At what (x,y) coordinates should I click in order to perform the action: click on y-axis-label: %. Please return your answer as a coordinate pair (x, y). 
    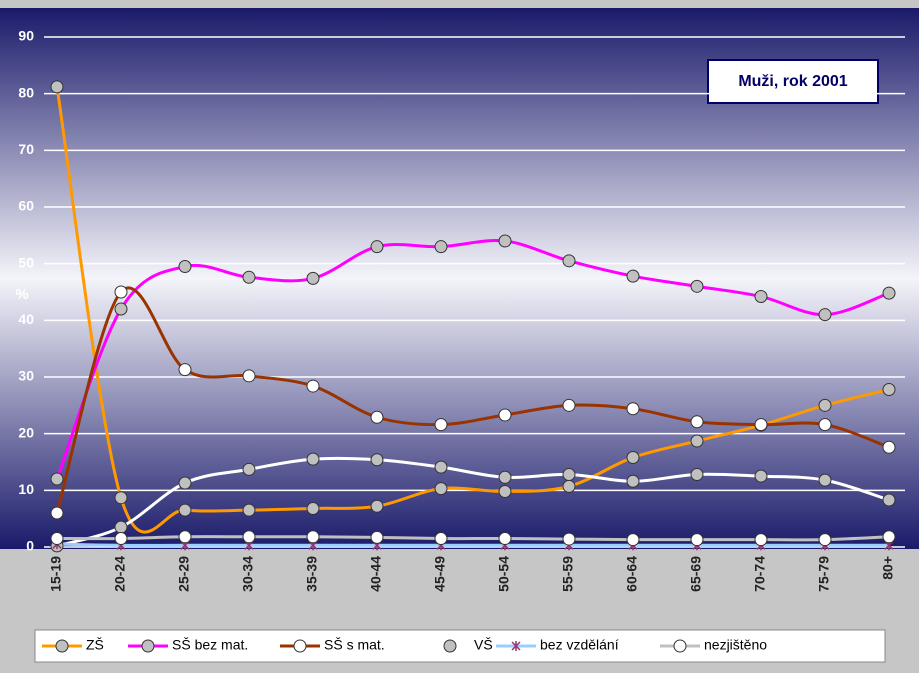
    Looking at the image, I should click on (21, 294).